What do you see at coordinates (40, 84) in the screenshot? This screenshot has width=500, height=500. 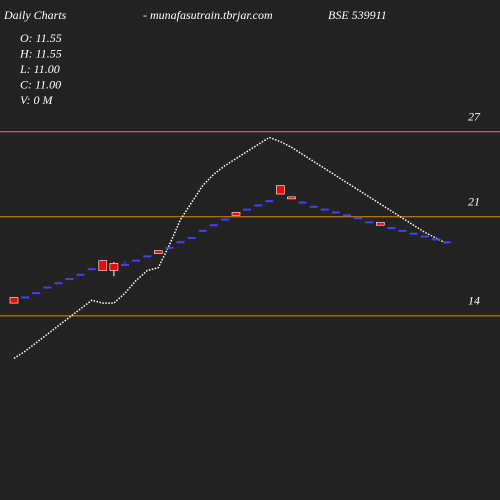 I see `ohlc-info: C: 11.00` at bounding box center [40, 84].